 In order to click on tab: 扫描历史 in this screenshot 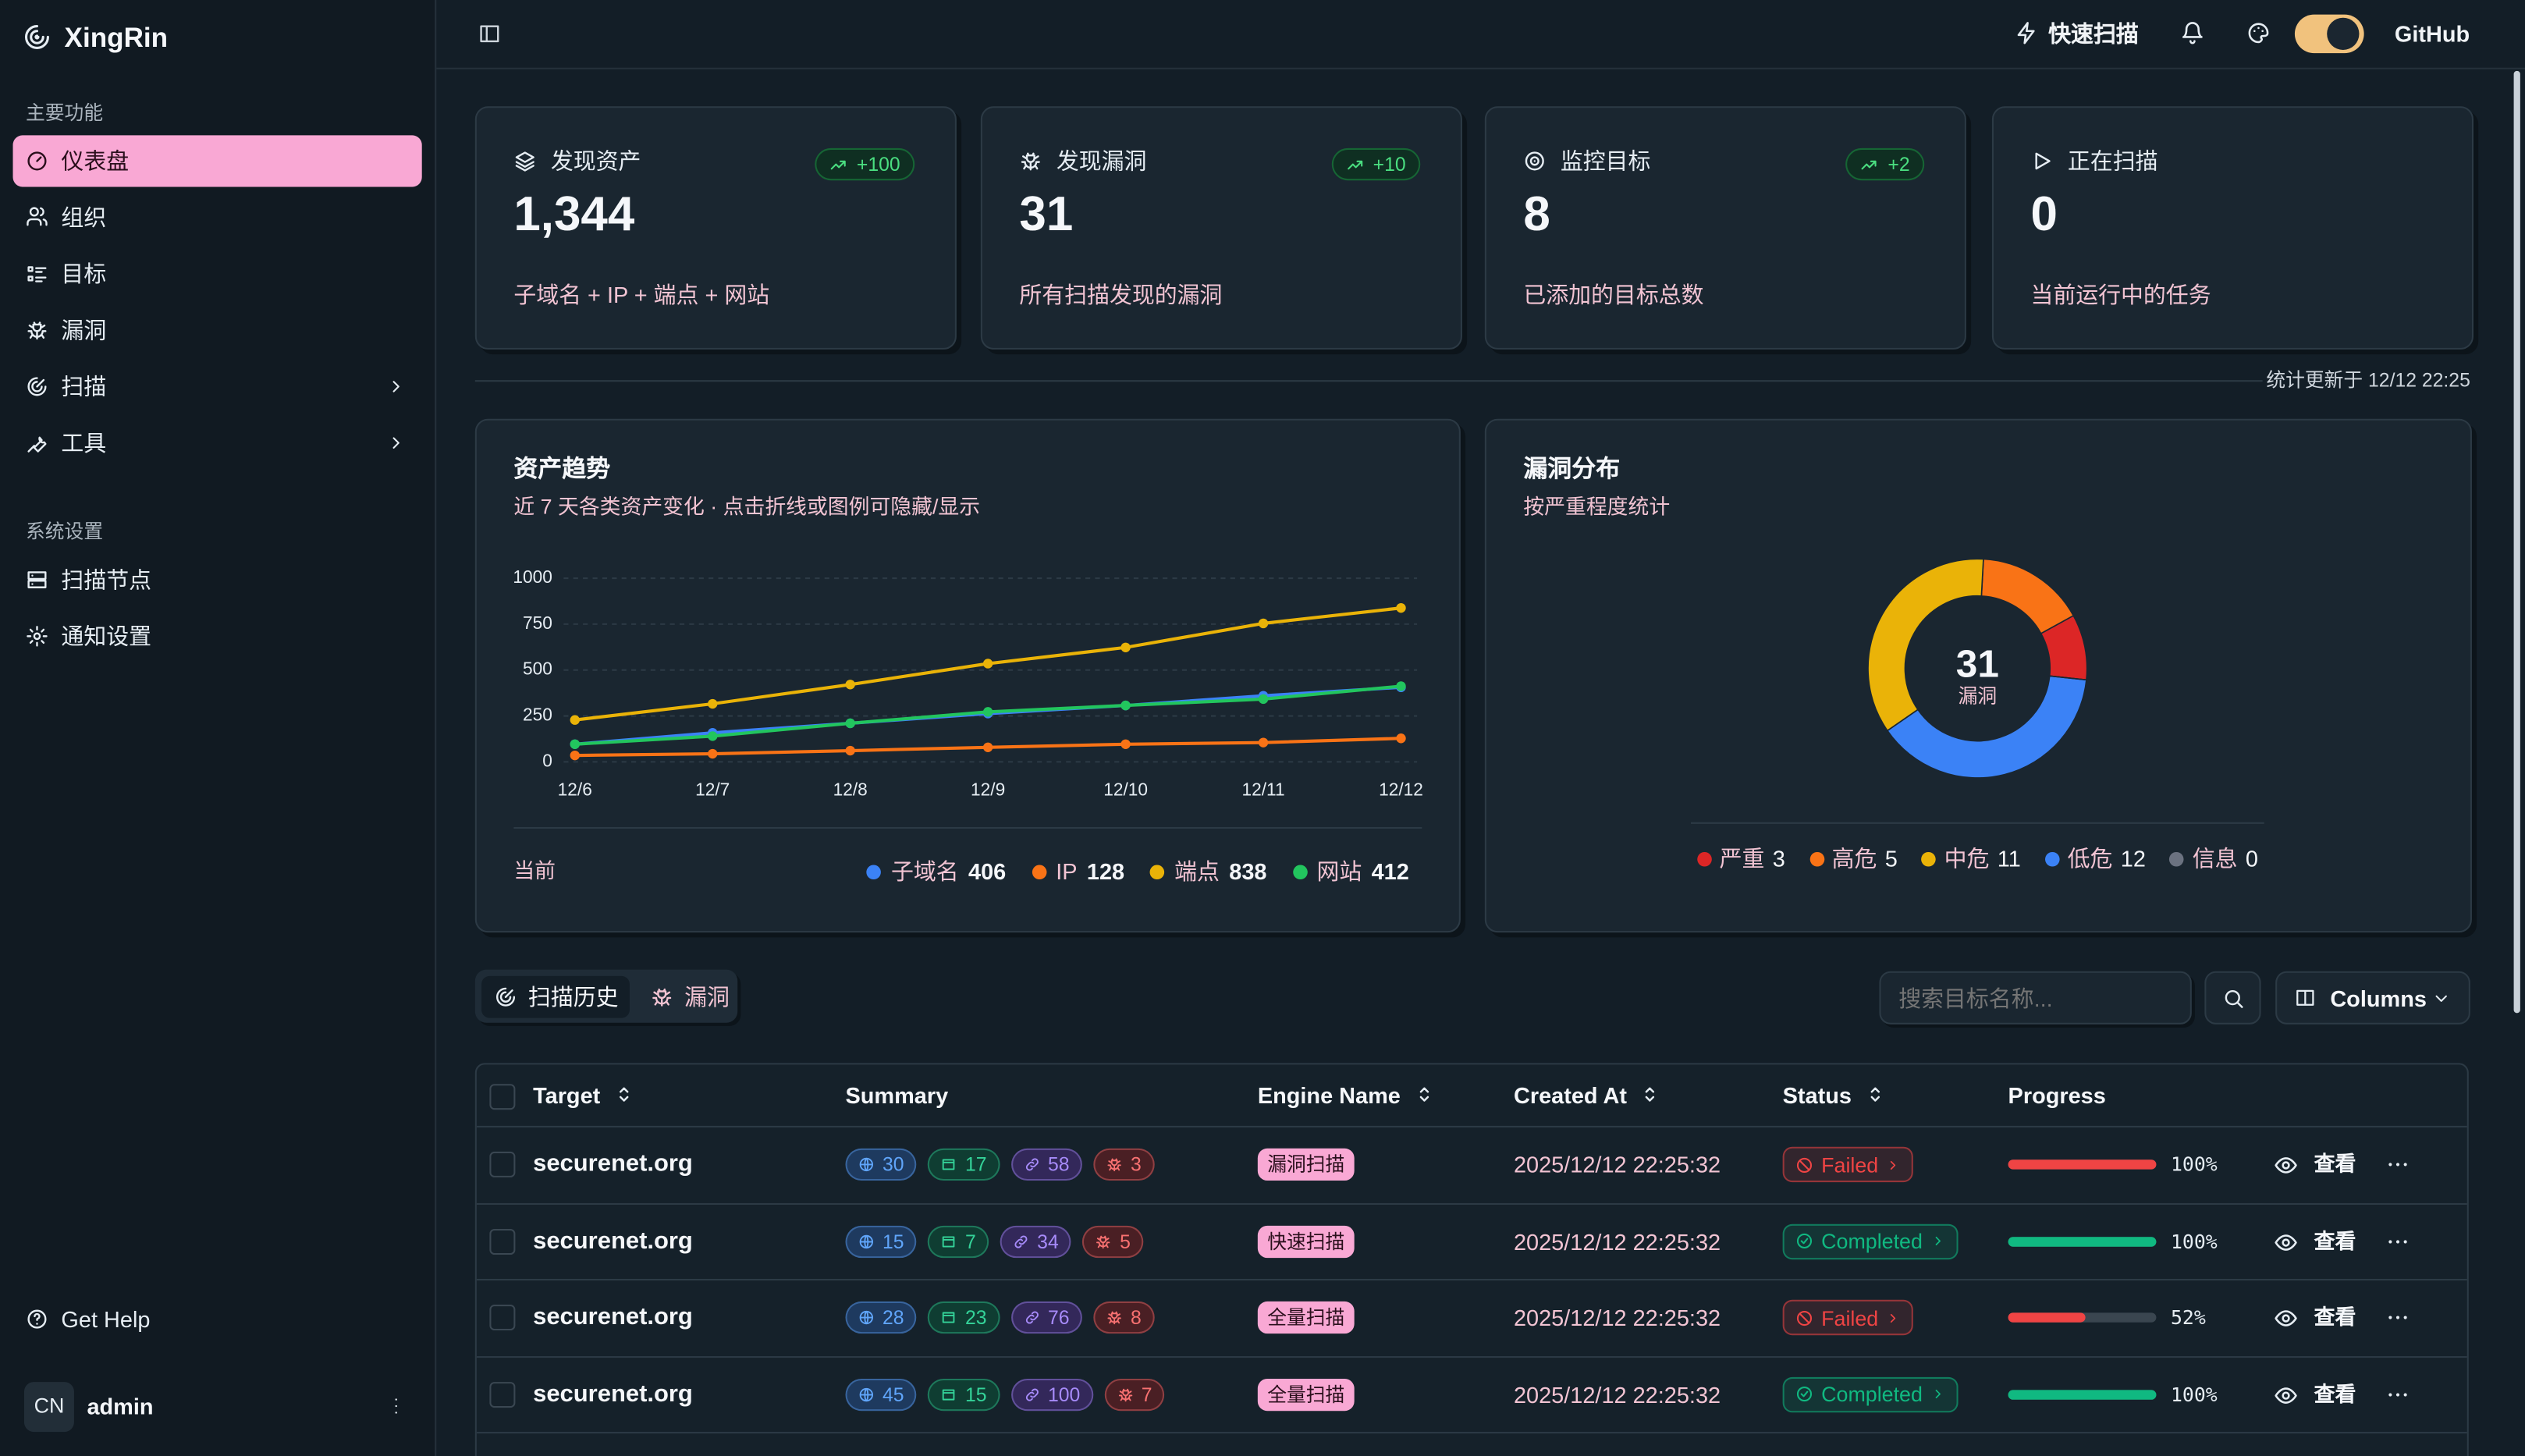, I will do `click(555, 996)`.